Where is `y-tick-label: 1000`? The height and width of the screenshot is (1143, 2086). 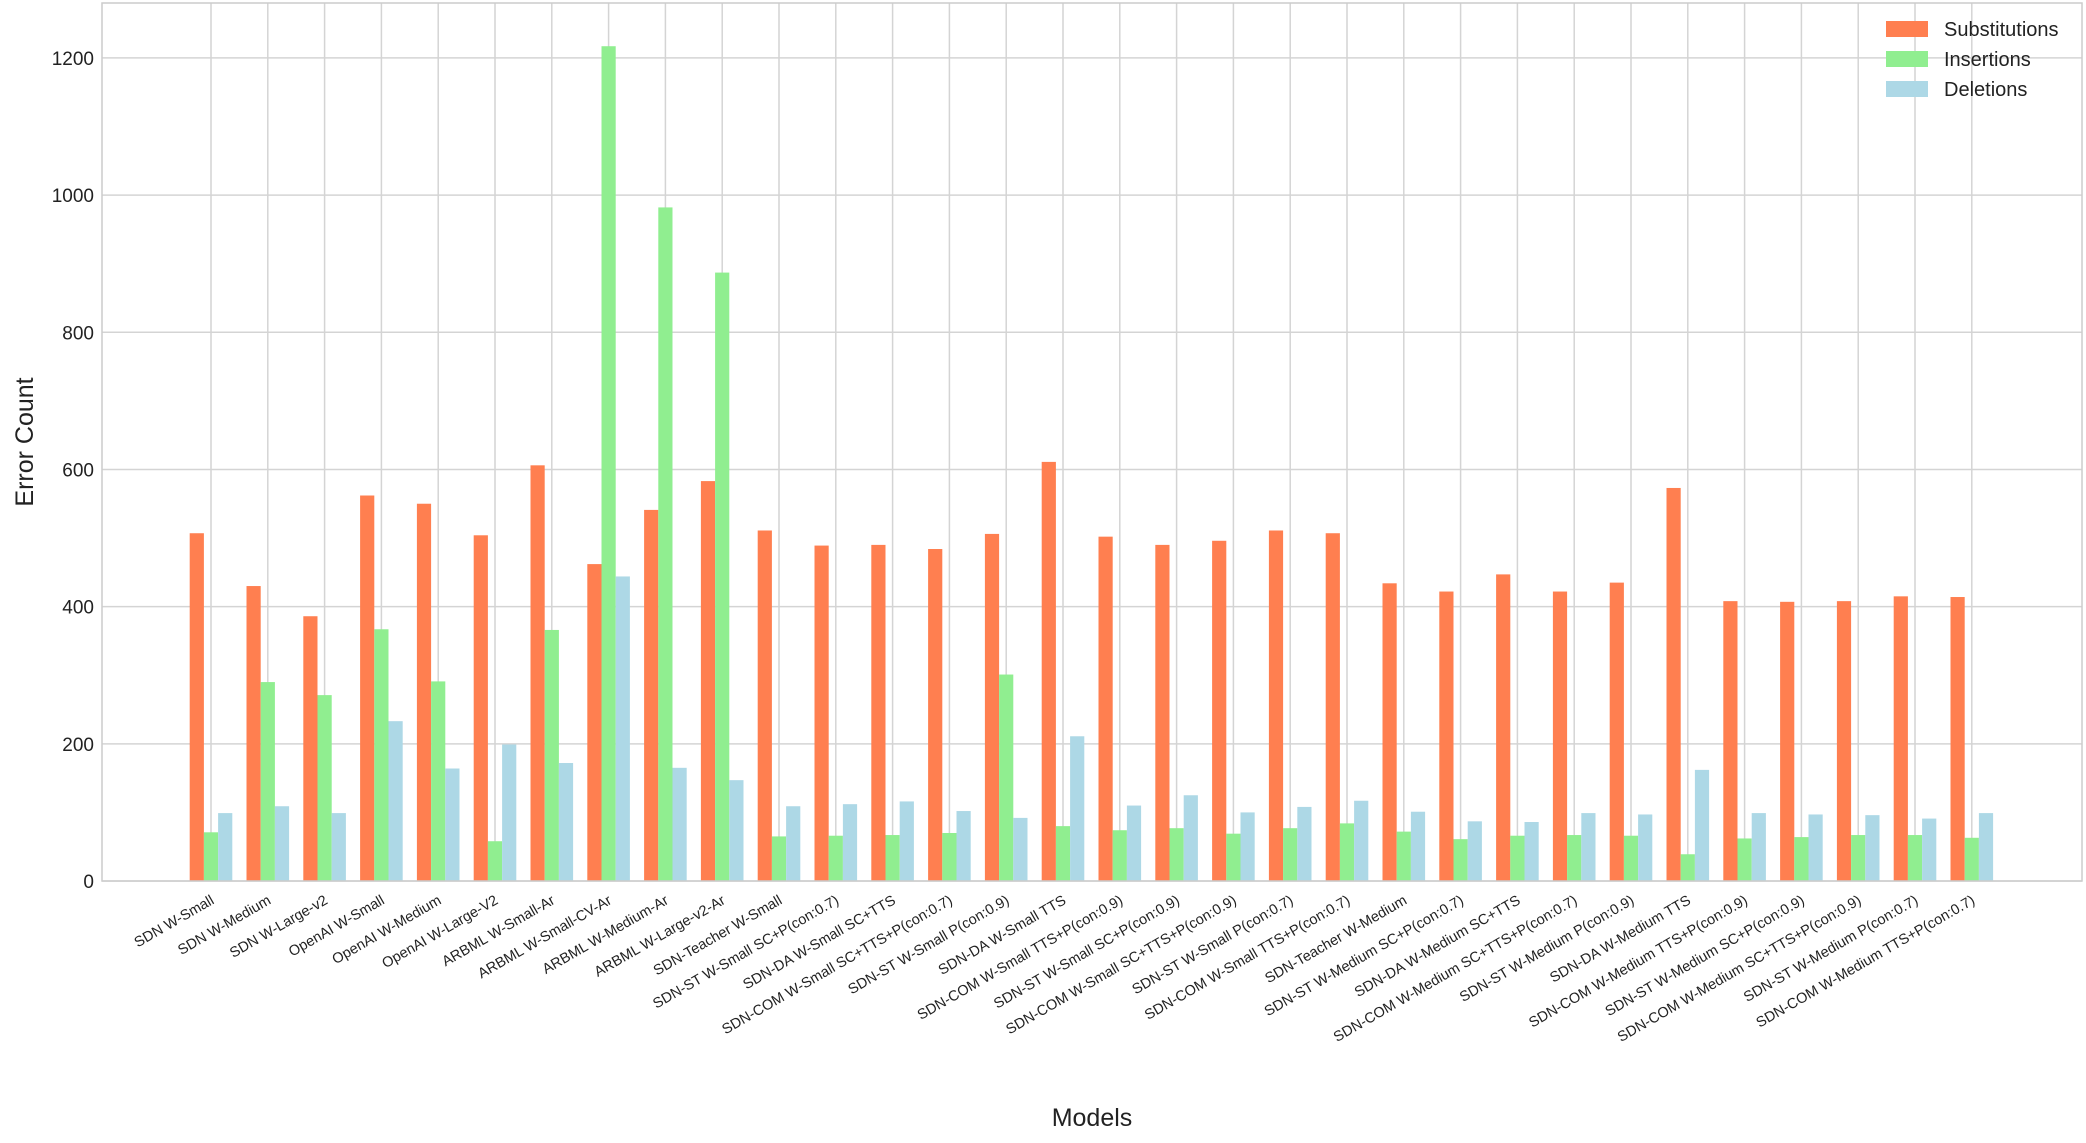 y-tick-label: 1000 is located at coordinates (73, 196).